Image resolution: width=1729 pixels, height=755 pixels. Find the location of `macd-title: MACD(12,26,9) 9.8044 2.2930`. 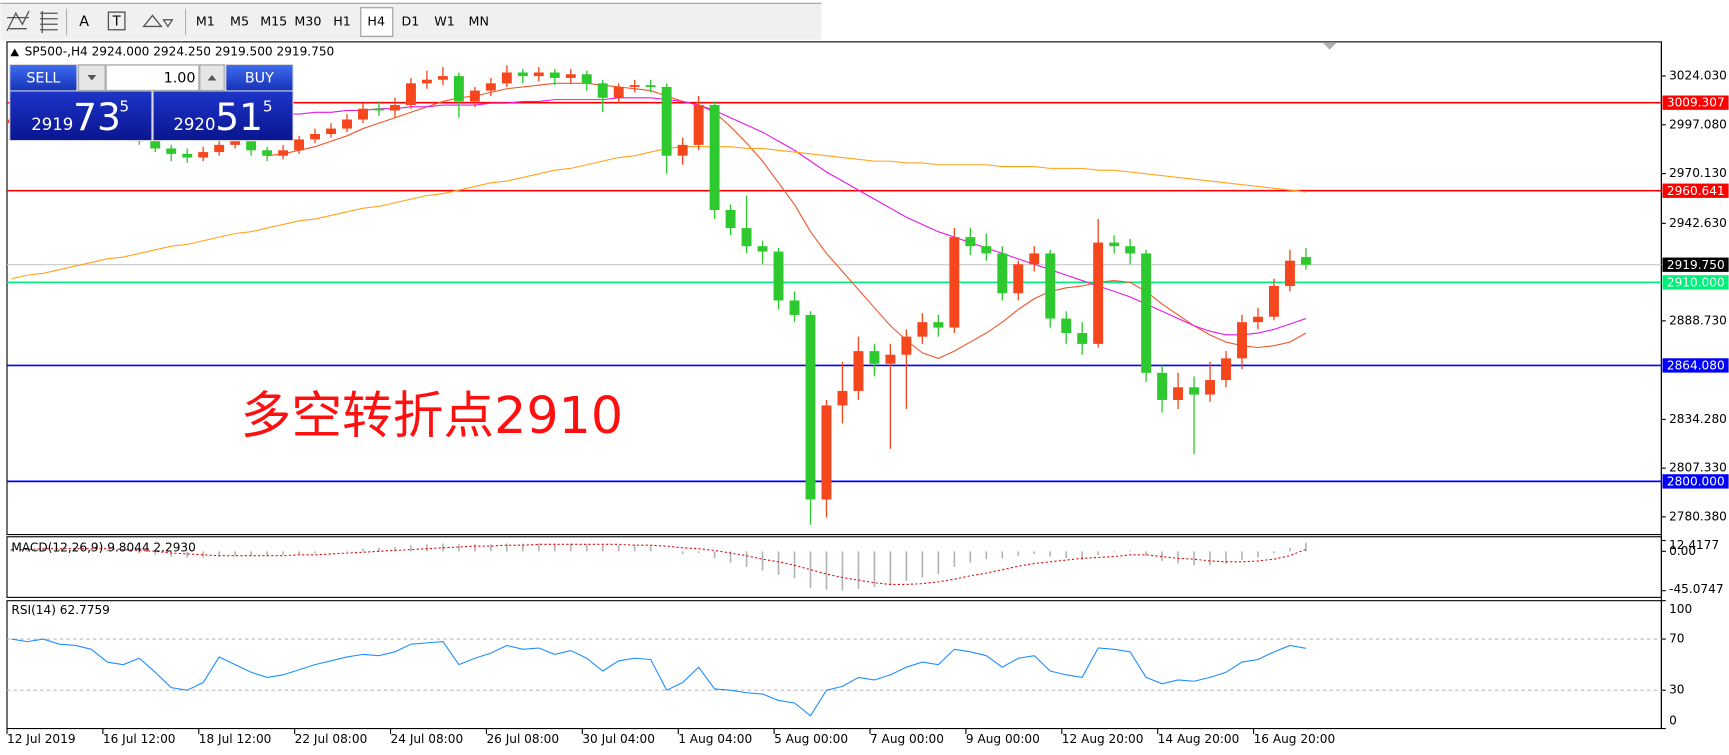

macd-title: MACD(12,26,9) 9.8044 2.2930 is located at coordinates (103, 547).